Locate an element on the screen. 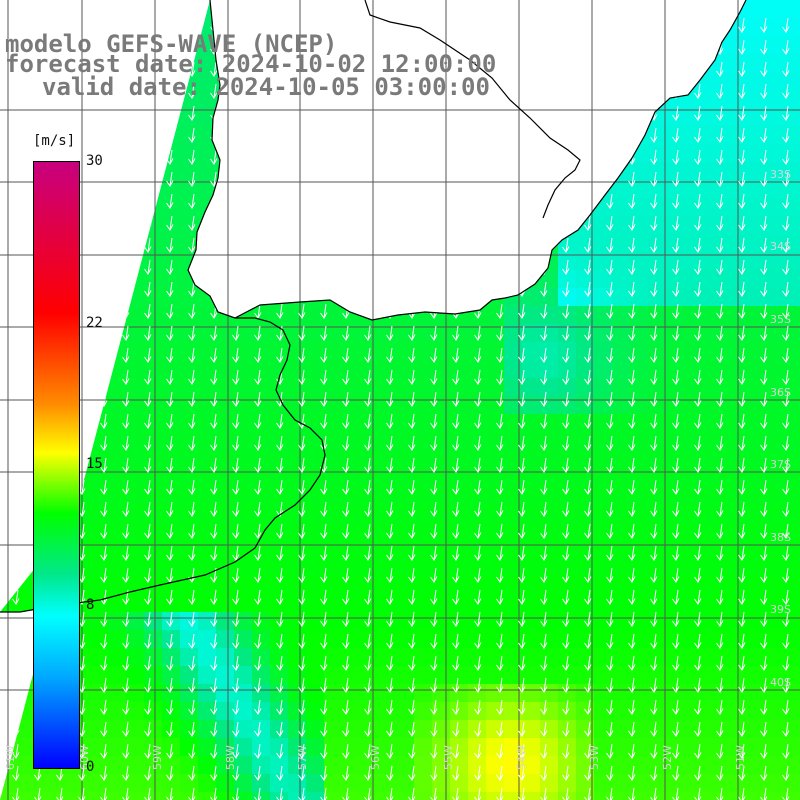 Image resolution: width=800 pixels, height=800 pixels. colorbar-tick-8: 8 is located at coordinates (90, 605).